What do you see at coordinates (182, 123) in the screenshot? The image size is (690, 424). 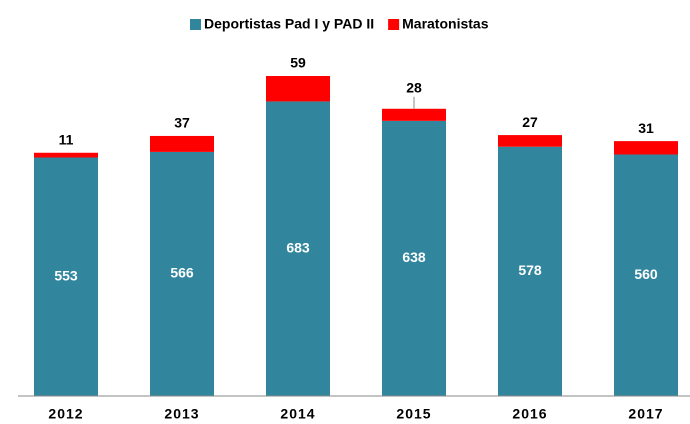 I see `value-label: 37` at bounding box center [182, 123].